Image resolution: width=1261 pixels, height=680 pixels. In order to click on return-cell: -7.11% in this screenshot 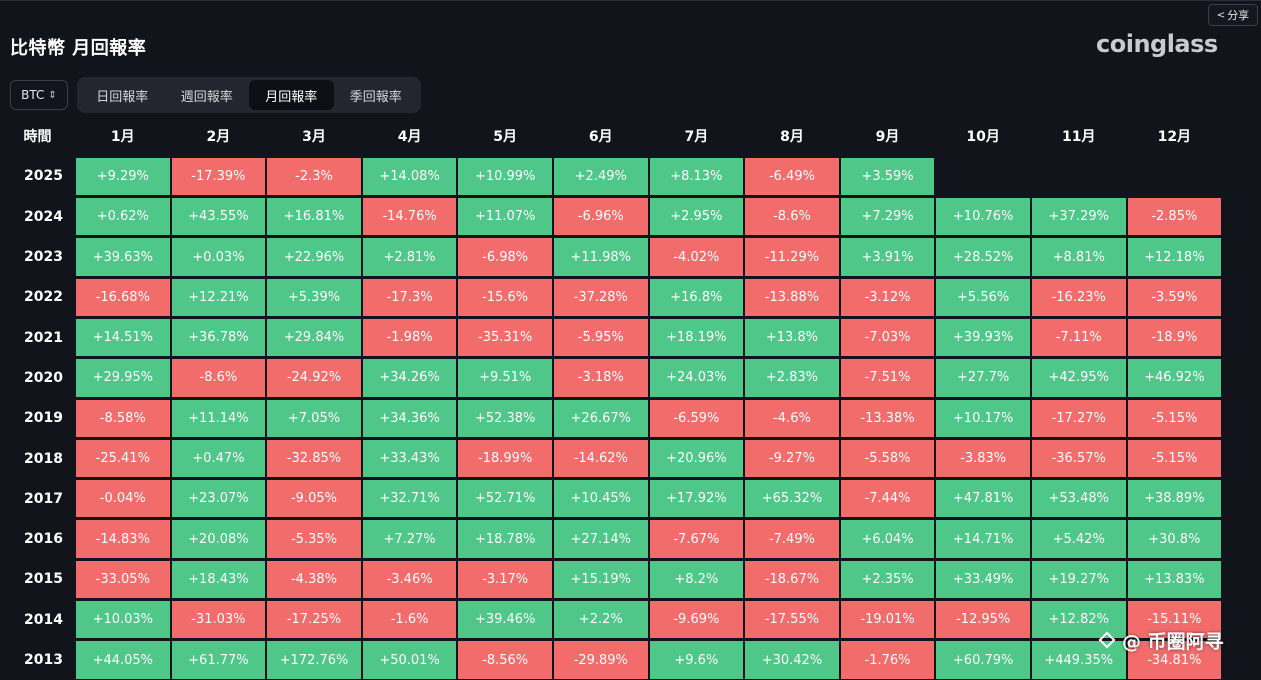, I will do `click(1078, 337)`.